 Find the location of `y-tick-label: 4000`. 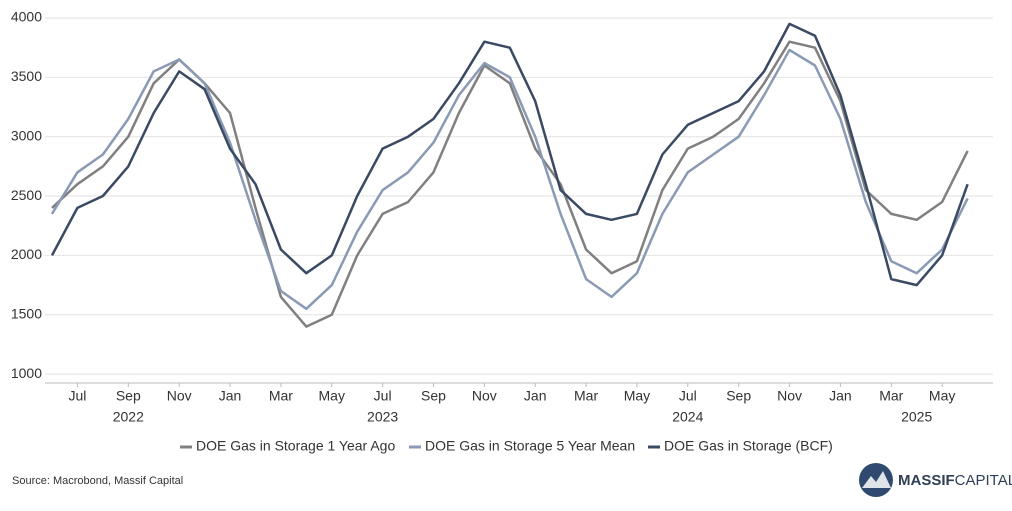

y-tick-label: 4000 is located at coordinates (26, 17).